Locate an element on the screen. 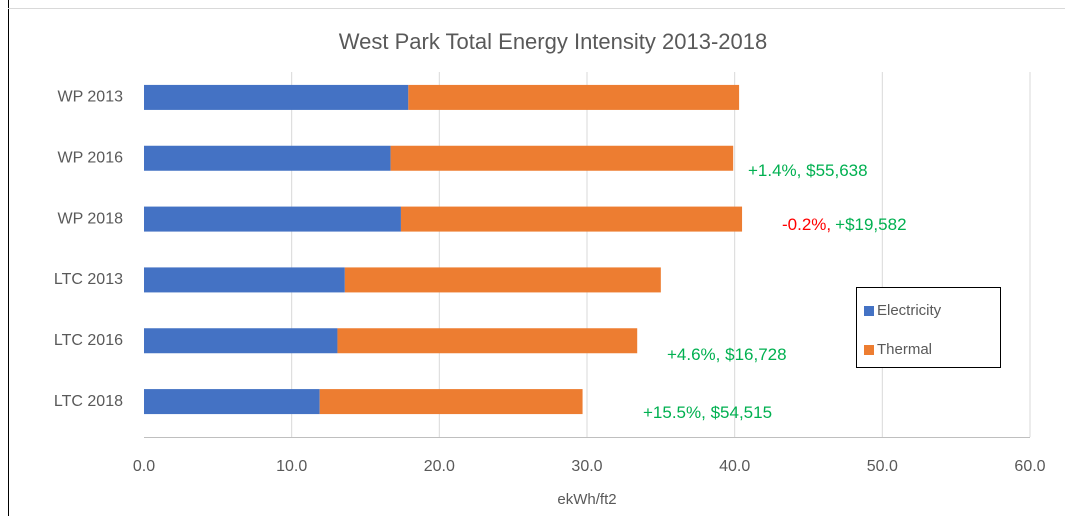 The height and width of the screenshot is (516, 1065). annotation-part: -0.2%, is located at coordinates (806, 224).